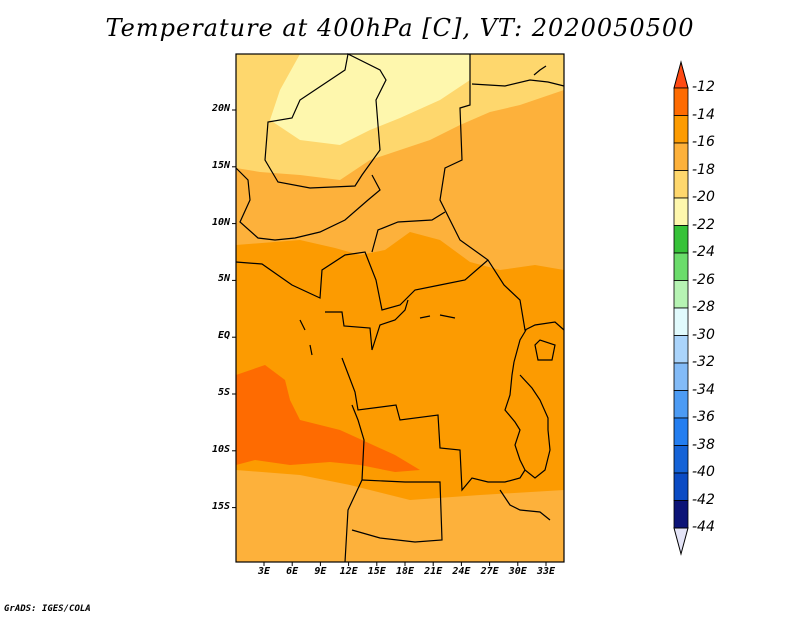 This screenshot has height=618, width=800. I want to click on colorbar-label: -32, so click(703, 362).